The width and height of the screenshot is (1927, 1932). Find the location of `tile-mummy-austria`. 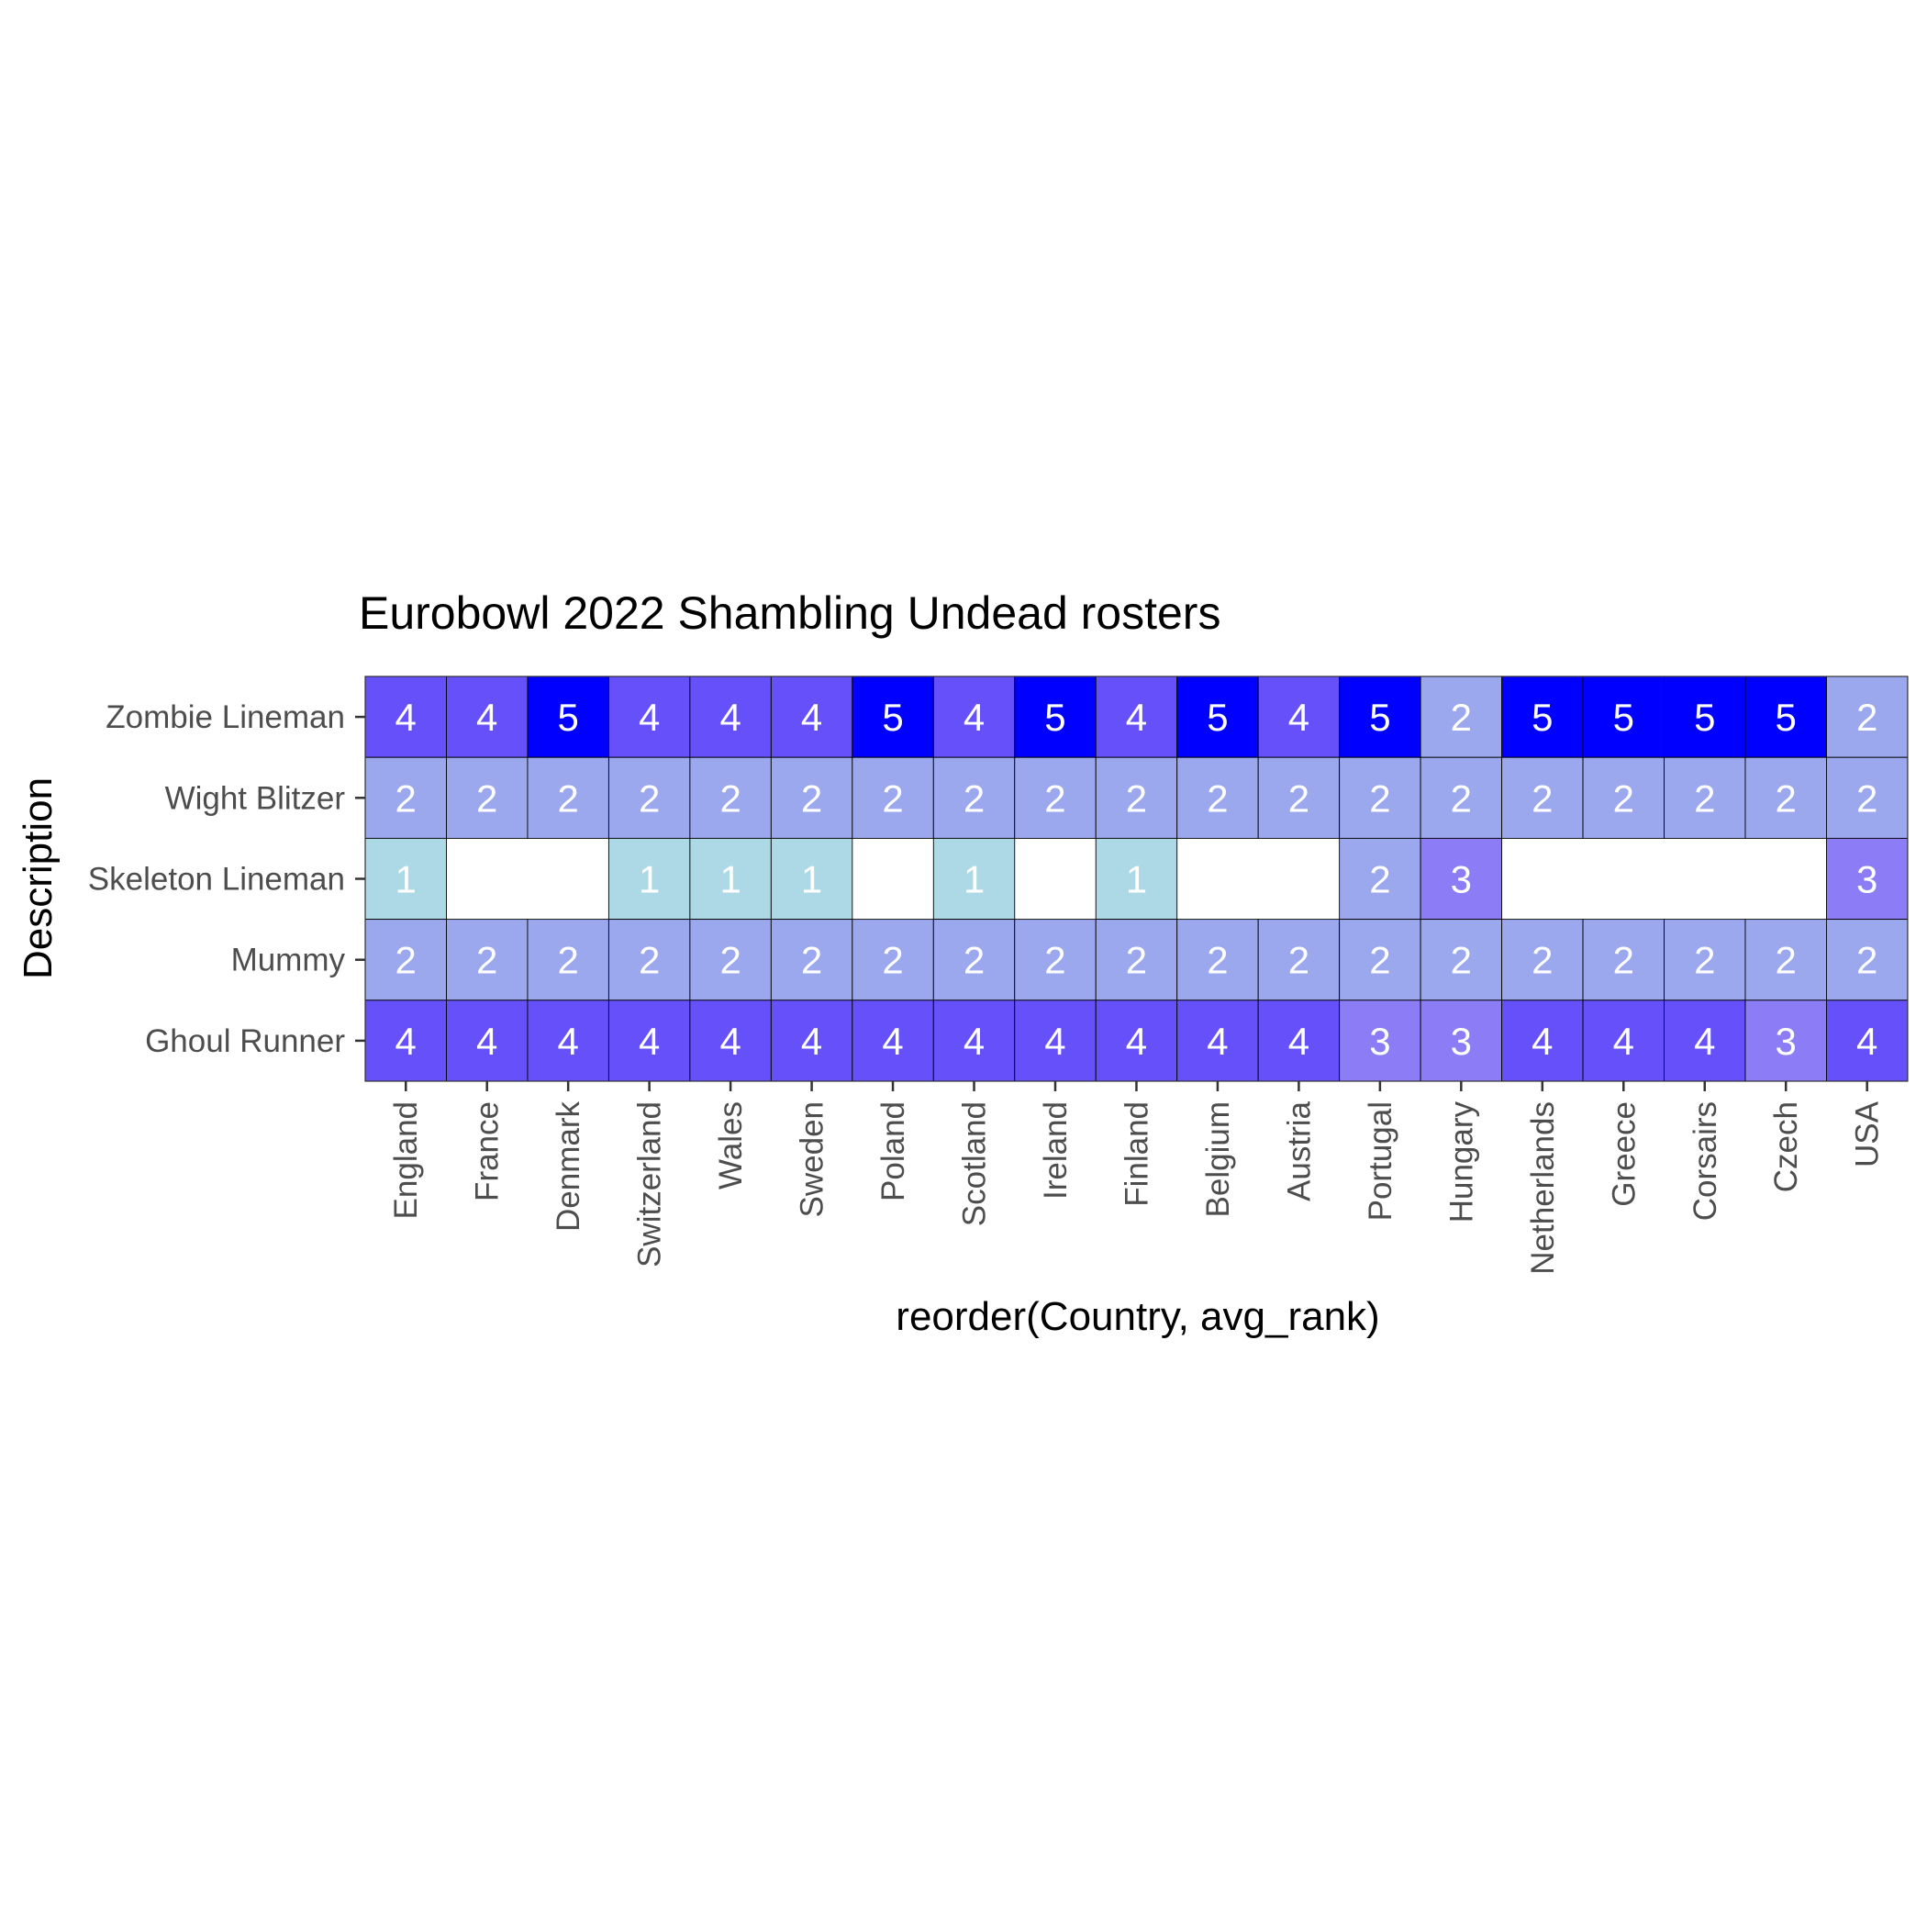

tile-mummy-austria is located at coordinates (1299, 960).